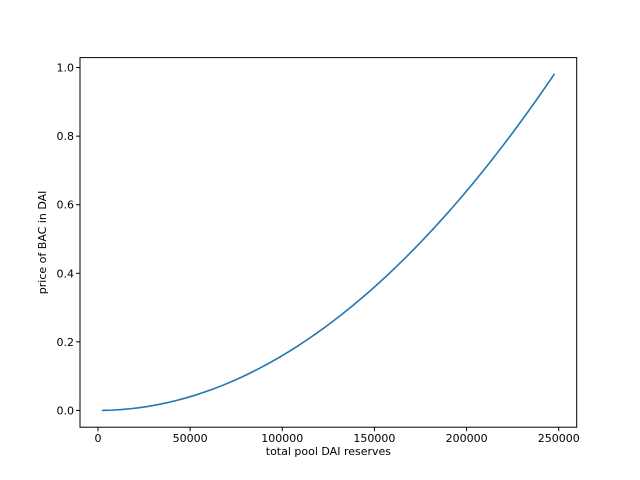 The width and height of the screenshot is (640, 480). Describe the element at coordinates (329, 451) in the screenshot. I see `x-axis-label: total pool DAI reserves` at that location.